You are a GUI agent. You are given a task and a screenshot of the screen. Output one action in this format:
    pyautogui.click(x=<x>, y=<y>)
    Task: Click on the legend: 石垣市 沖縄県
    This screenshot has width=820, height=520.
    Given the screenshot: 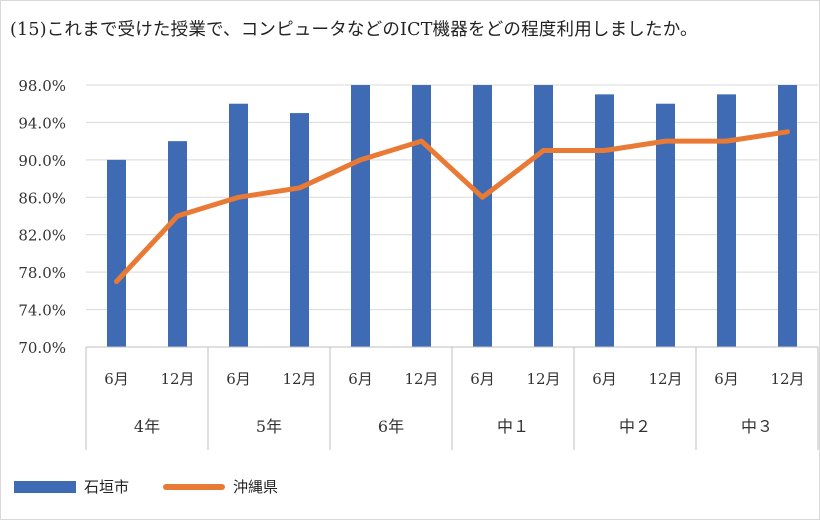 What is the action you would take?
    pyautogui.click(x=163, y=486)
    